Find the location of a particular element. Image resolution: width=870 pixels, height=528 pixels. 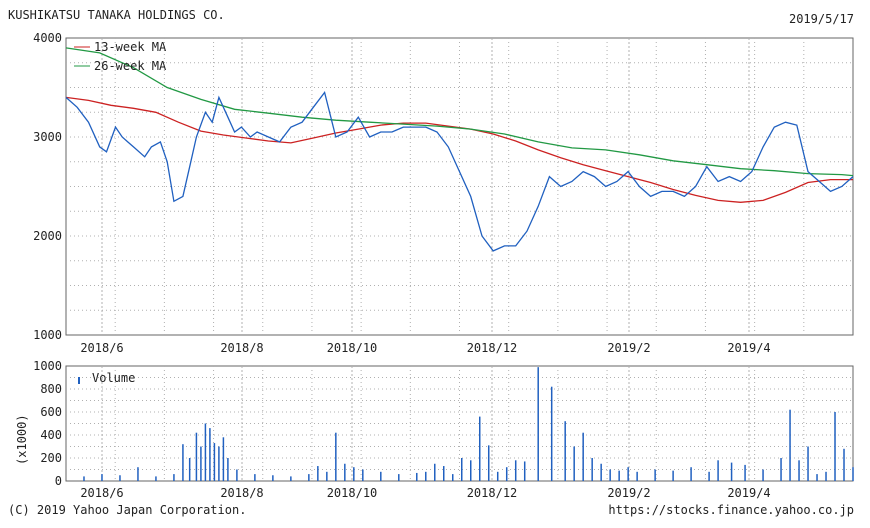

volume-x-tick-label: 2018/6 is located at coordinates (101, 493).